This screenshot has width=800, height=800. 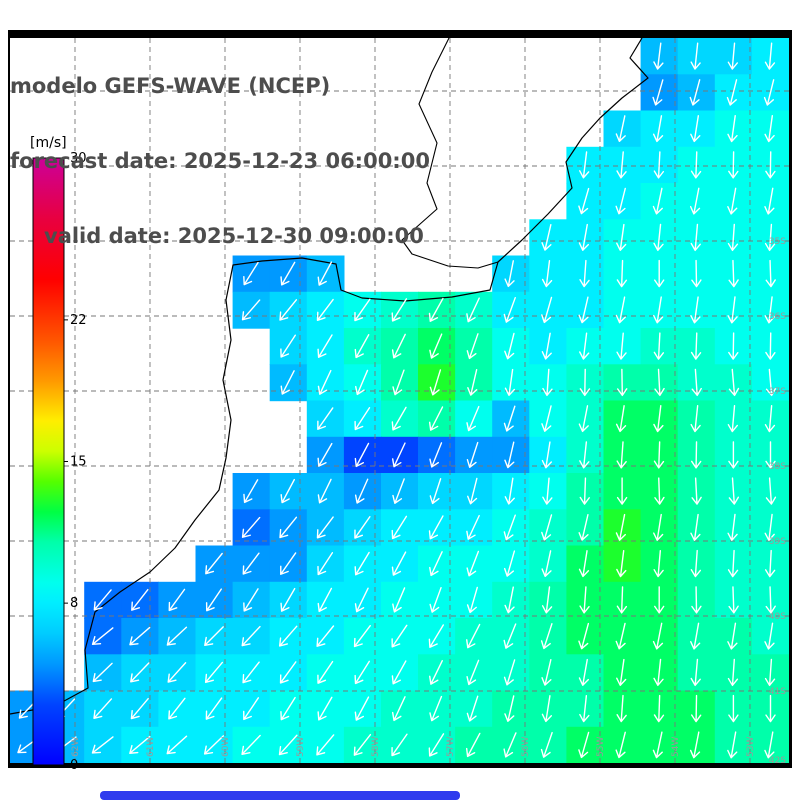 I want to click on frame-left, so click(x=9, y=399).